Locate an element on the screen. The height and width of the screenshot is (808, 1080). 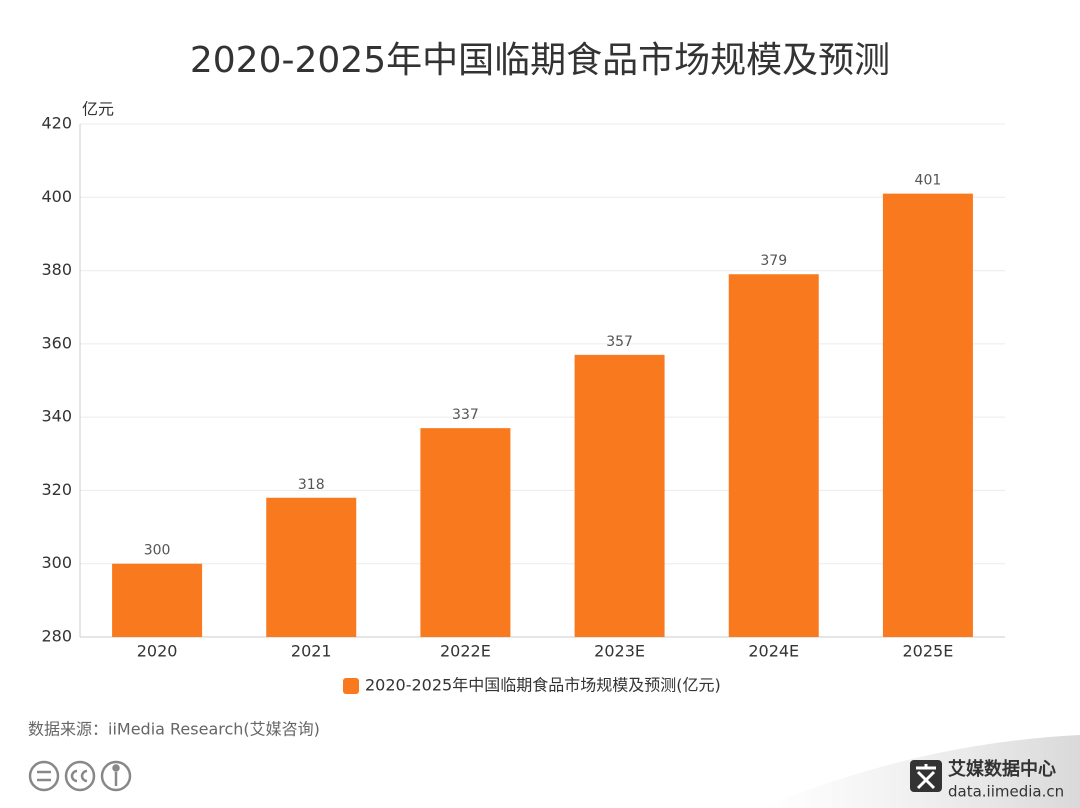
y-tick-label: 280 is located at coordinates (56, 636).